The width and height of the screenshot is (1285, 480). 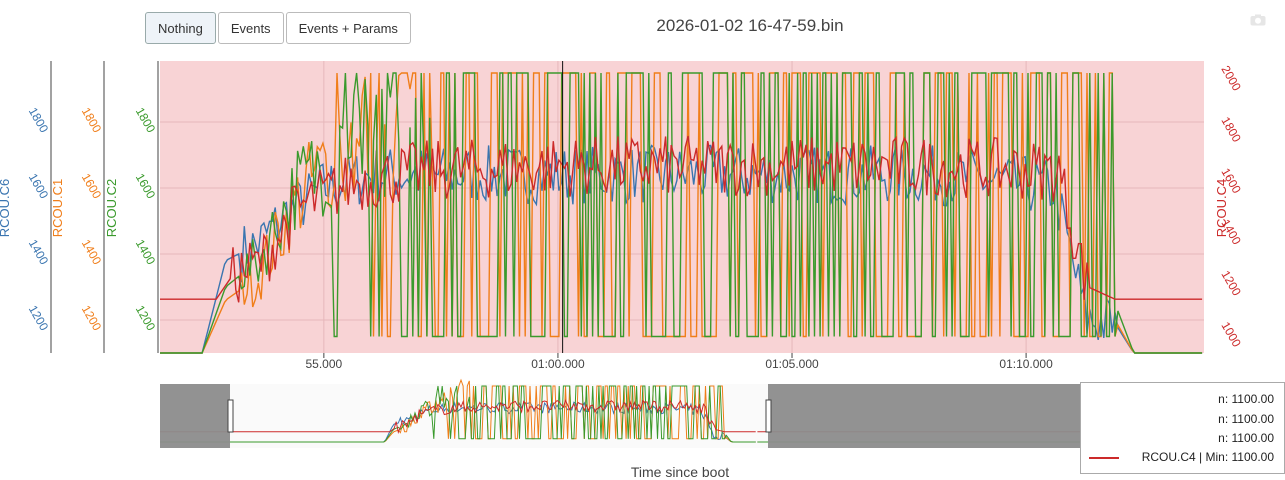 What do you see at coordinates (195, 416) in the screenshot?
I see `range-shade-left` at bounding box center [195, 416].